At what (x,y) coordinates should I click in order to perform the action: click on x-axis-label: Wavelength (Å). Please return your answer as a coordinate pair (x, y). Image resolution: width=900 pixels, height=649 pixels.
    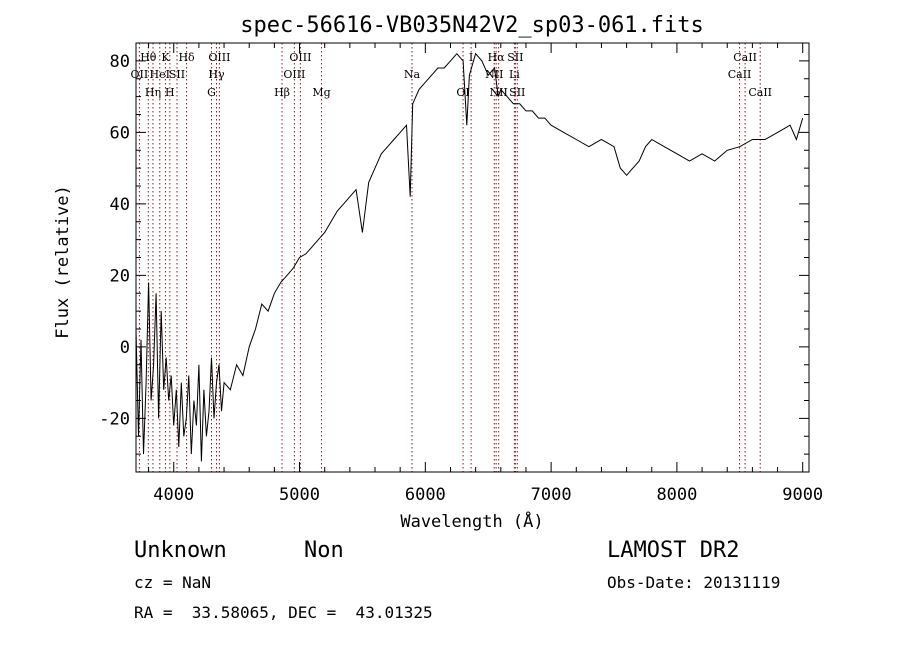
    Looking at the image, I should click on (471, 521).